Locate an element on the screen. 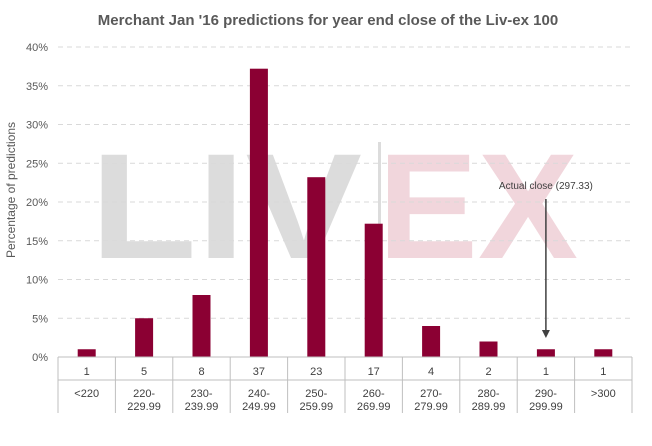 This screenshot has height=446, width=652. y-tick-label: 0% is located at coordinates (40, 358).